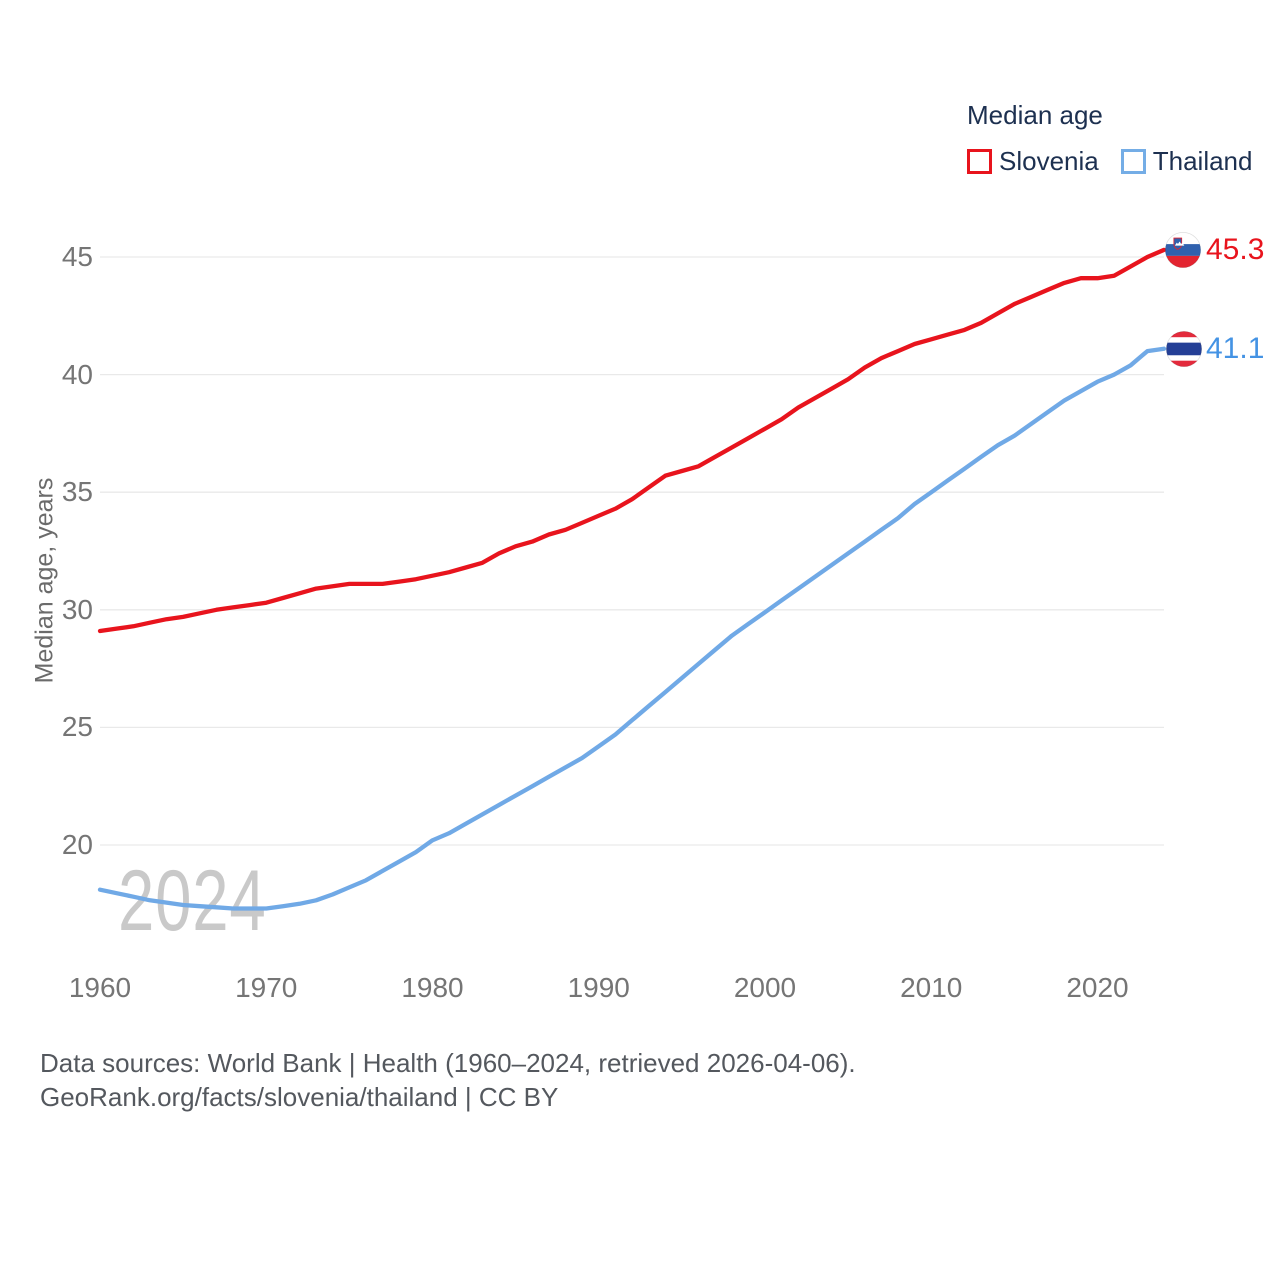 The width and height of the screenshot is (1280, 1280). I want to click on y-tick-label: 35, so click(77, 492).